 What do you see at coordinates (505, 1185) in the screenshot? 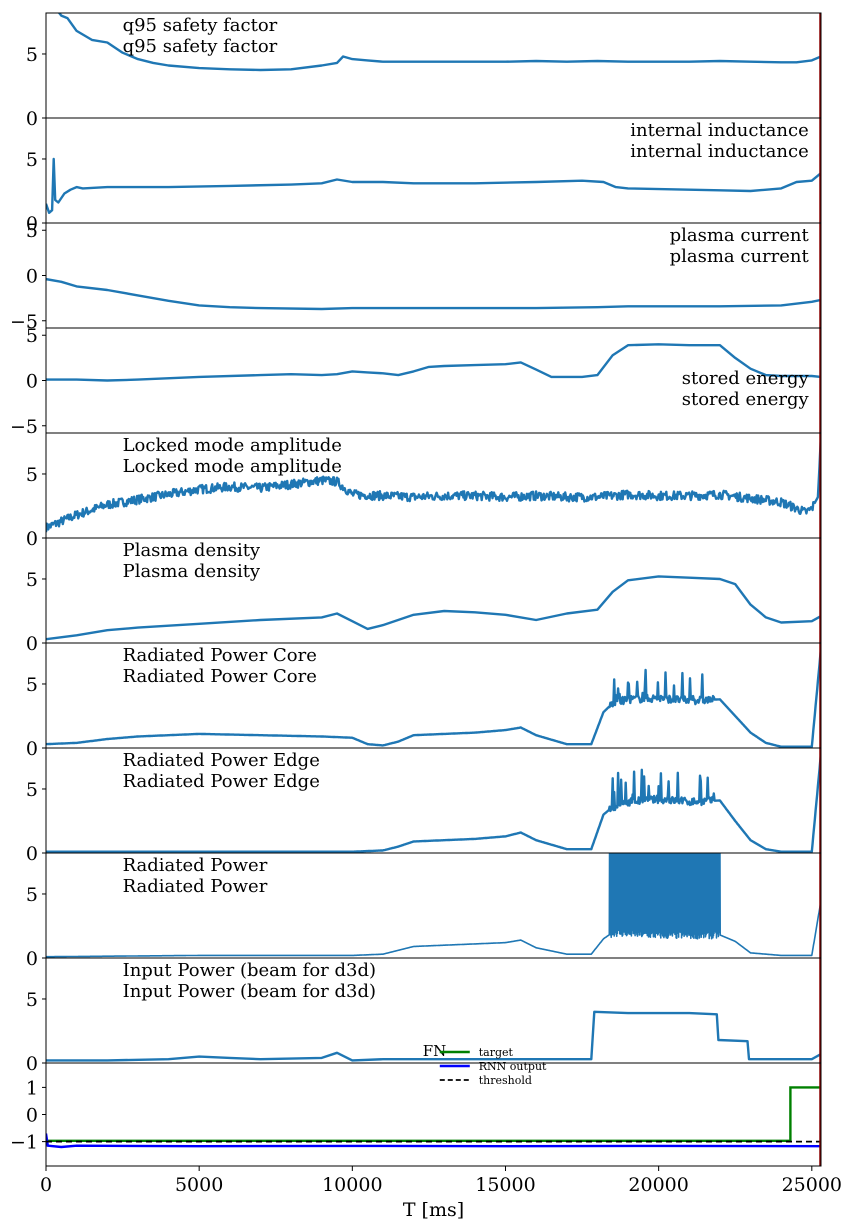
I see `x-tick-label: 15000` at bounding box center [505, 1185].